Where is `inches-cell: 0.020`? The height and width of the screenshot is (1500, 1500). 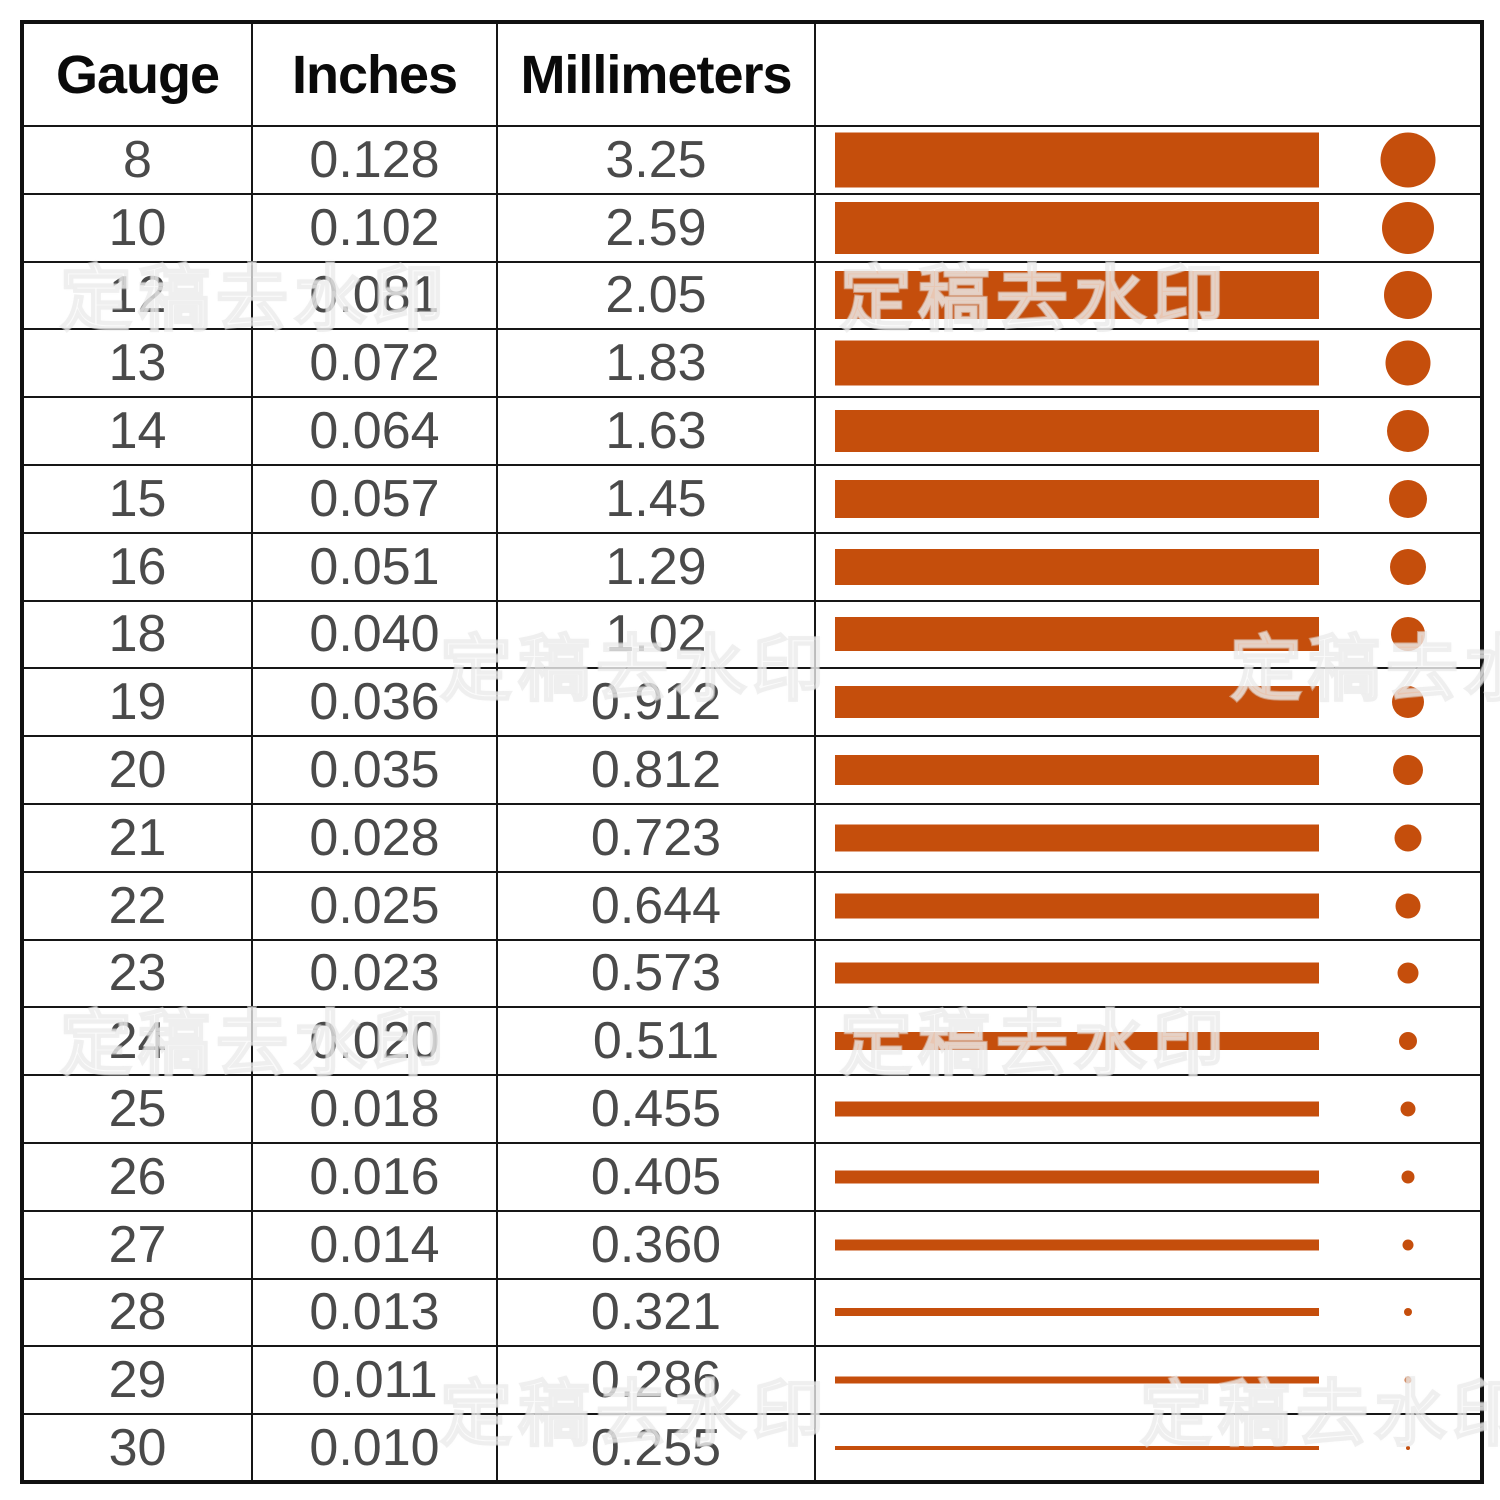
inches-cell: 0.020 is located at coordinates (374, 1041).